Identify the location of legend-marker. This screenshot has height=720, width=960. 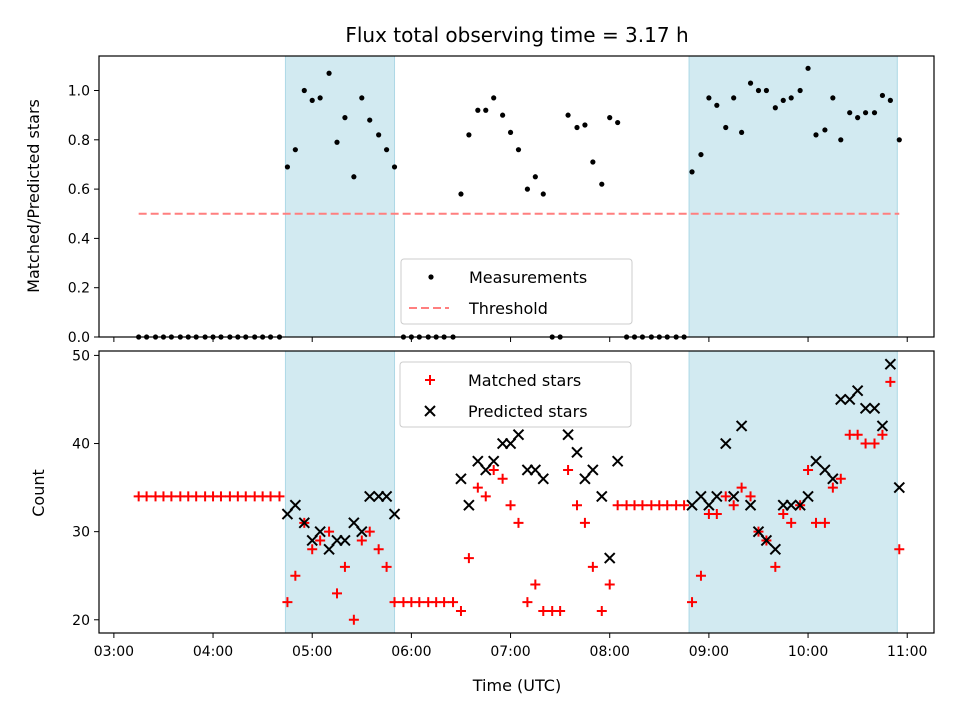
(430, 380).